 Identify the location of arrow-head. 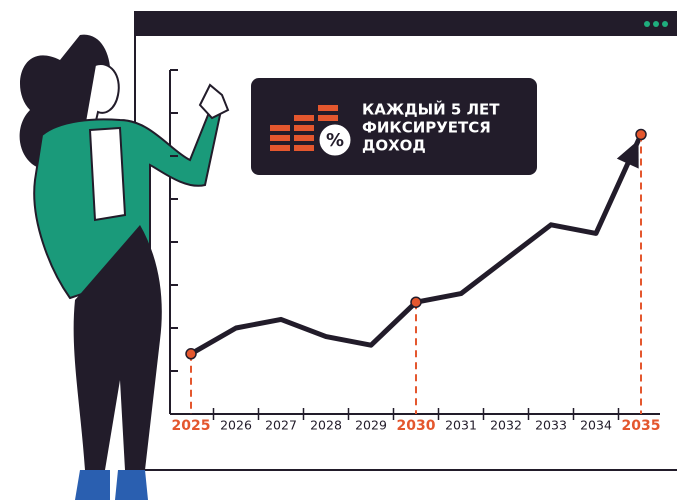
(627, 154).